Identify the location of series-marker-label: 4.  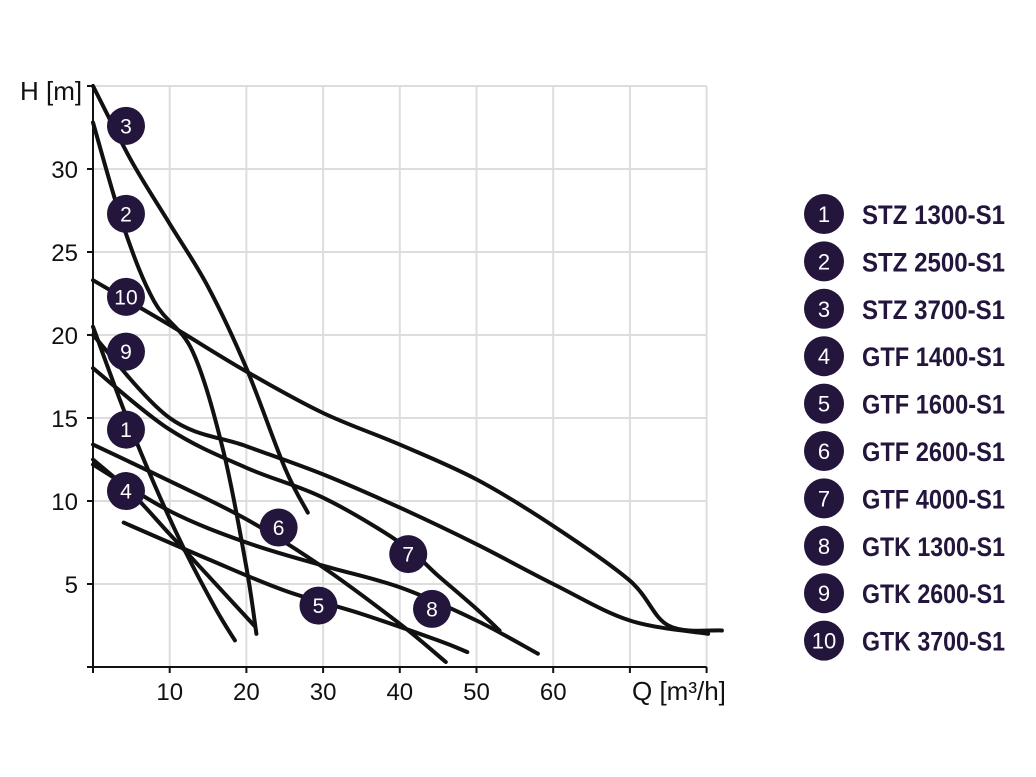
(126, 492).